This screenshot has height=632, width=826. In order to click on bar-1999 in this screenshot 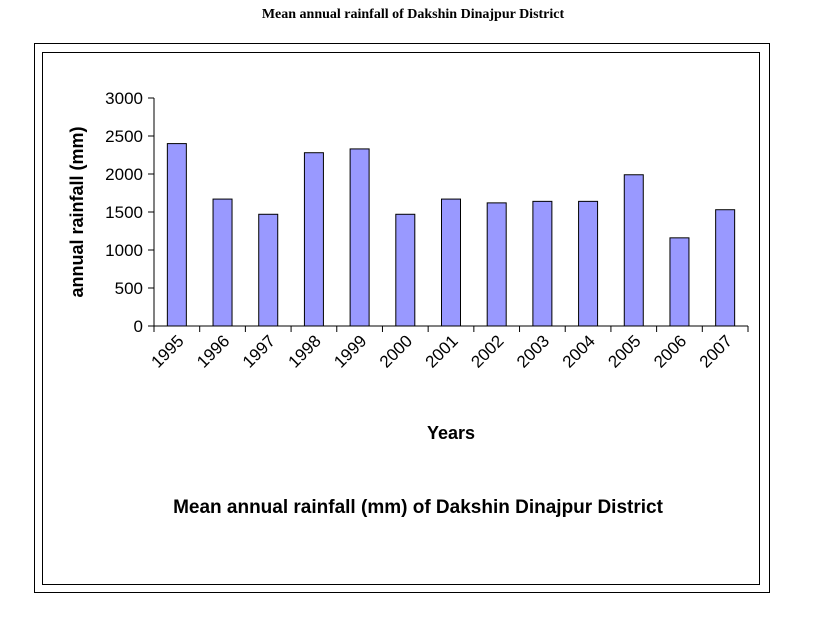, I will do `click(359, 237)`.